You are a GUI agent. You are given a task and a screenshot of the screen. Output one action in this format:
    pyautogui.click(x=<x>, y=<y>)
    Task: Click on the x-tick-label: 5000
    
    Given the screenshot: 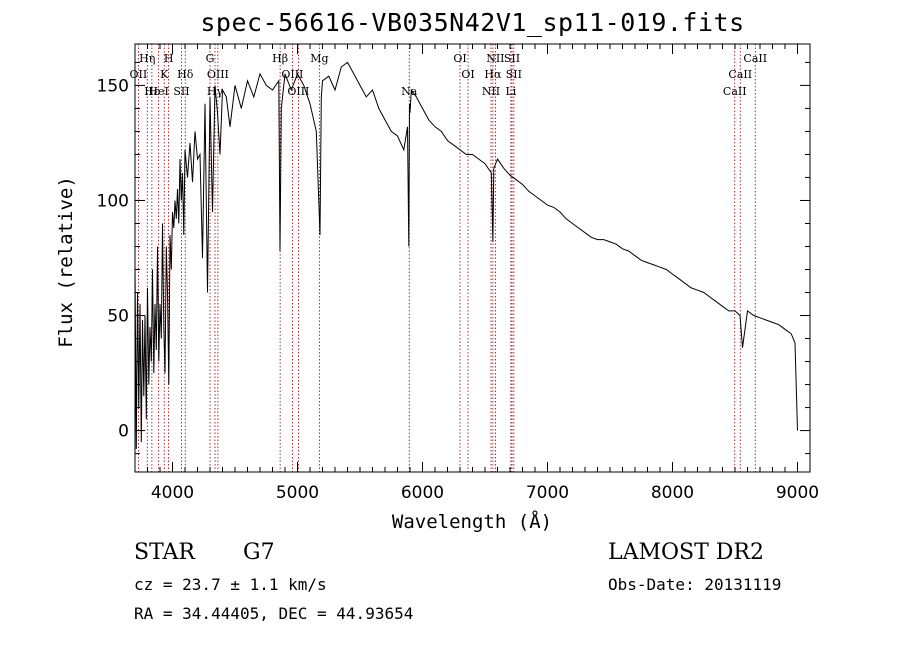 What is the action you would take?
    pyautogui.click(x=297, y=493)
    